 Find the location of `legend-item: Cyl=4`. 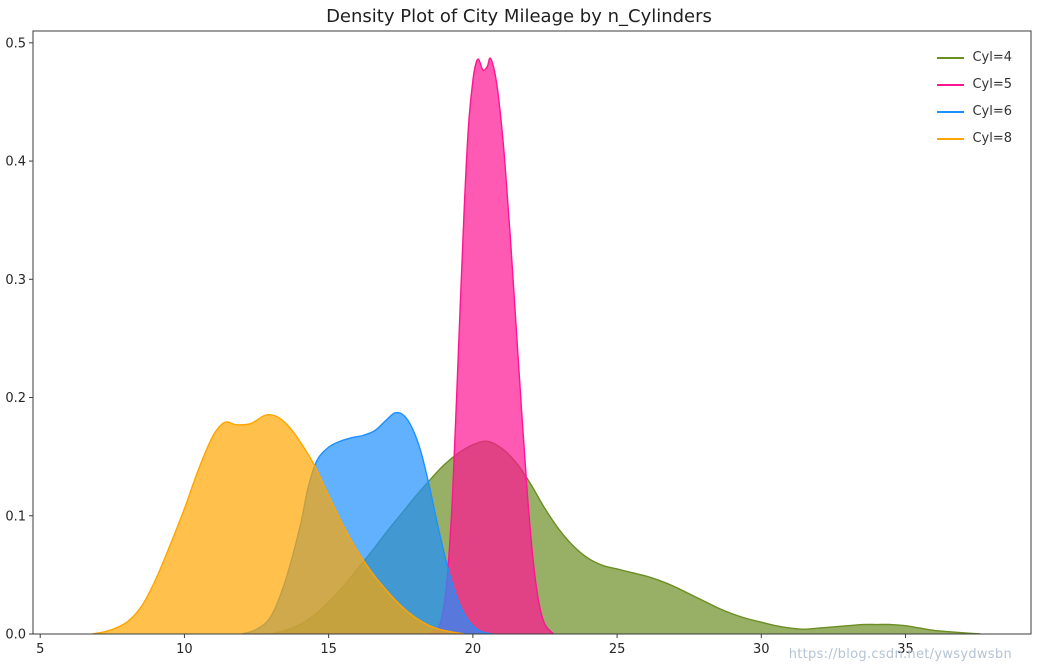

legend-item: Cyl=4 is located at coordinates (974, 57).